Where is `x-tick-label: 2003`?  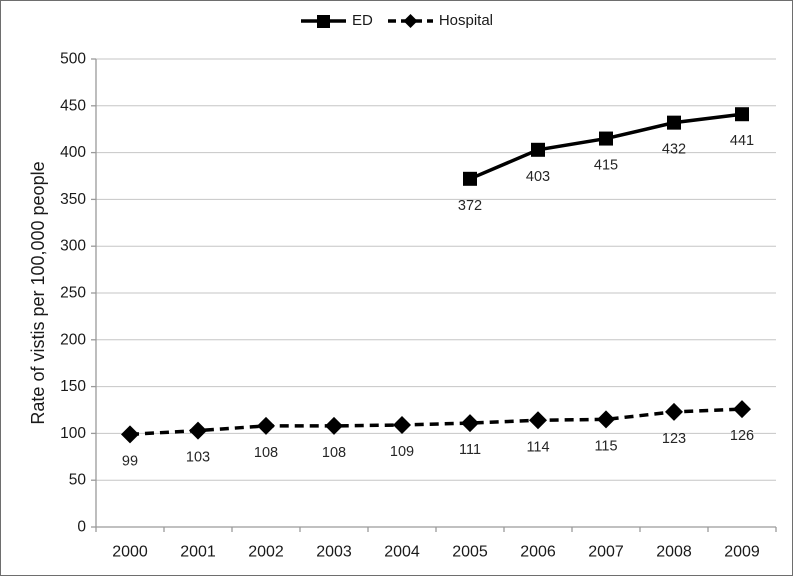
x-tick-label: 2003 is located at coordinates (334, 552).